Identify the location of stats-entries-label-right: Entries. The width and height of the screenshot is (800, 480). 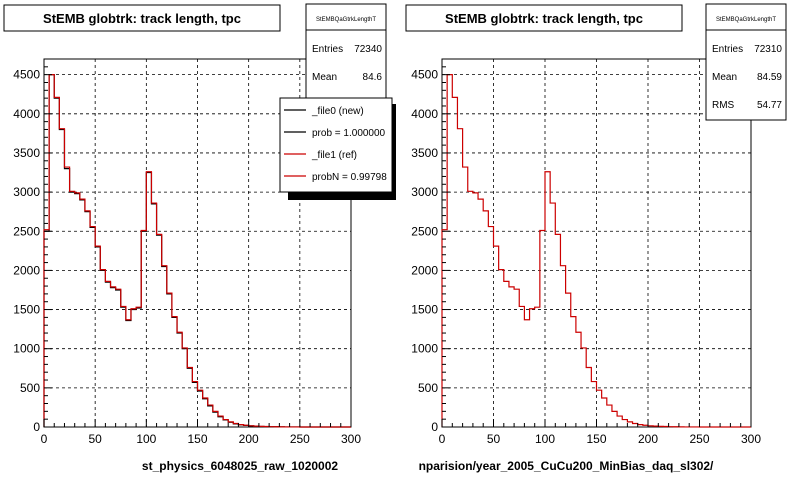
(727, 49).